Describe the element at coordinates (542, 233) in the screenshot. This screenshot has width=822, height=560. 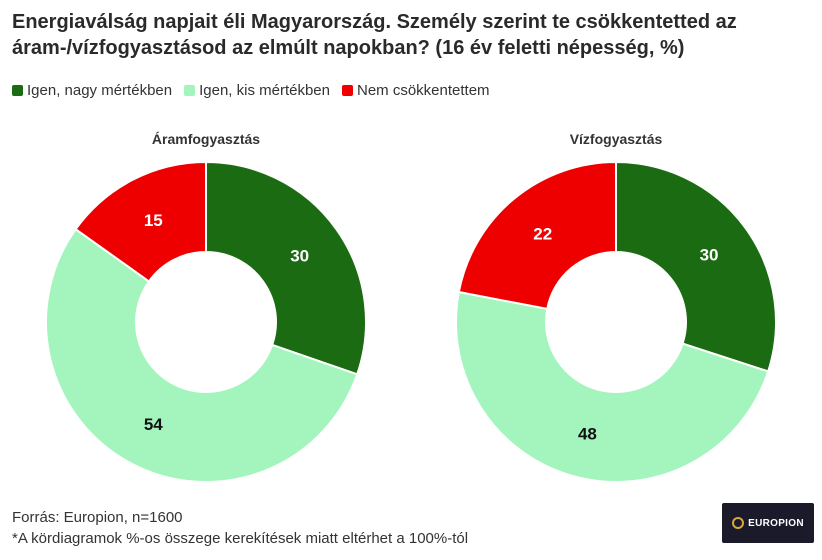
I see `slice-label-viz-nem: 22` at that location.